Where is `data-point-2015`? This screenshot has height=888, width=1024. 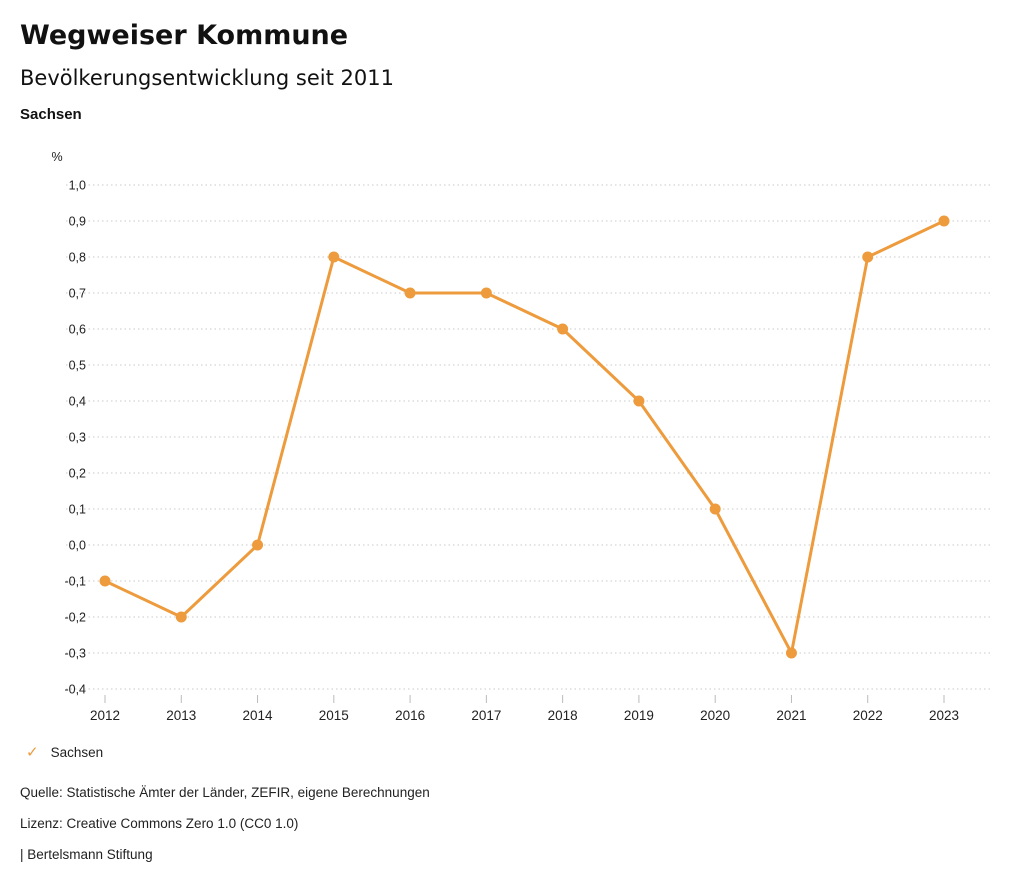
data-point-2015 is located at coordinates (334, 257).